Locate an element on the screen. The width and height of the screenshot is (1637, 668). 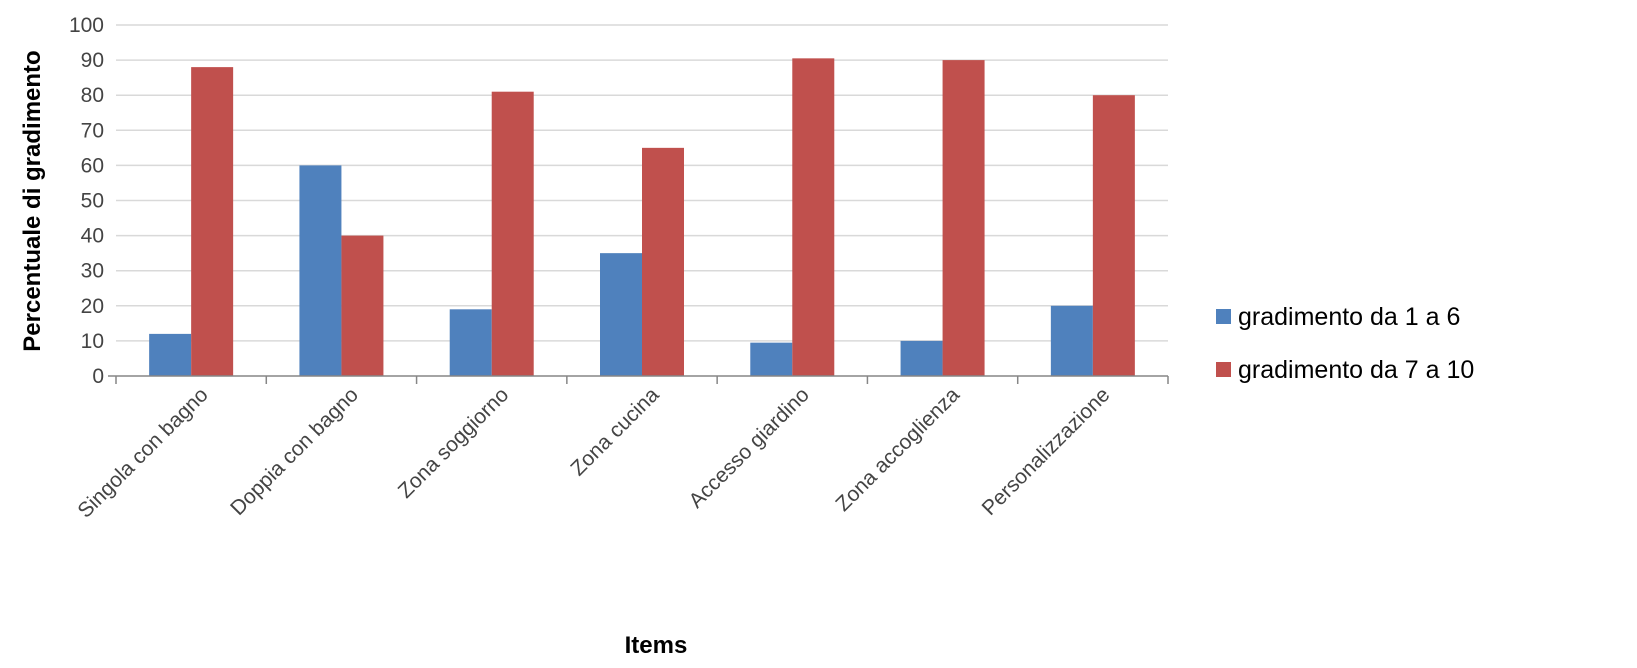
y-tick-label: 90 is located at coordinates (92, 60).